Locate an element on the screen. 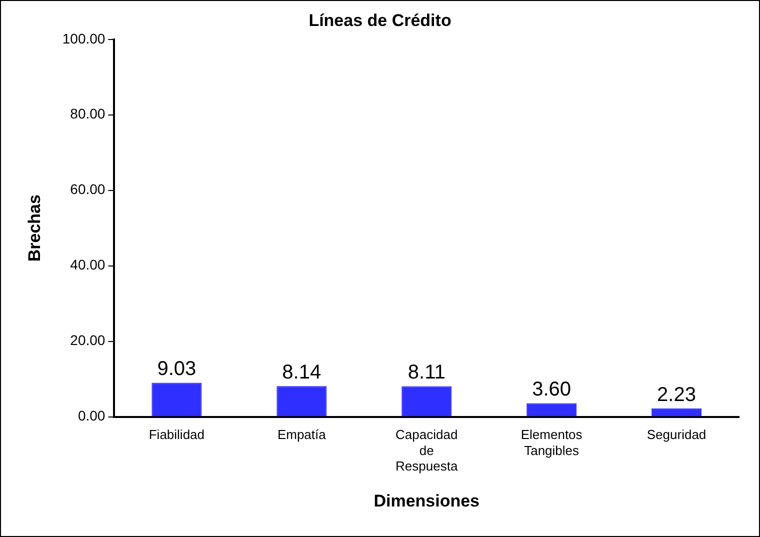 The image size is (760, 537). x-tick-label: Fiabilidad is located at coordinates (176, 434).